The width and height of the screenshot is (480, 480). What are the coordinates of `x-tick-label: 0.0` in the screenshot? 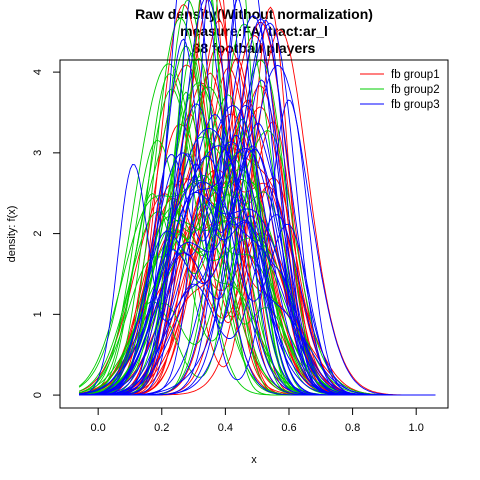 It's located at (98, 428).